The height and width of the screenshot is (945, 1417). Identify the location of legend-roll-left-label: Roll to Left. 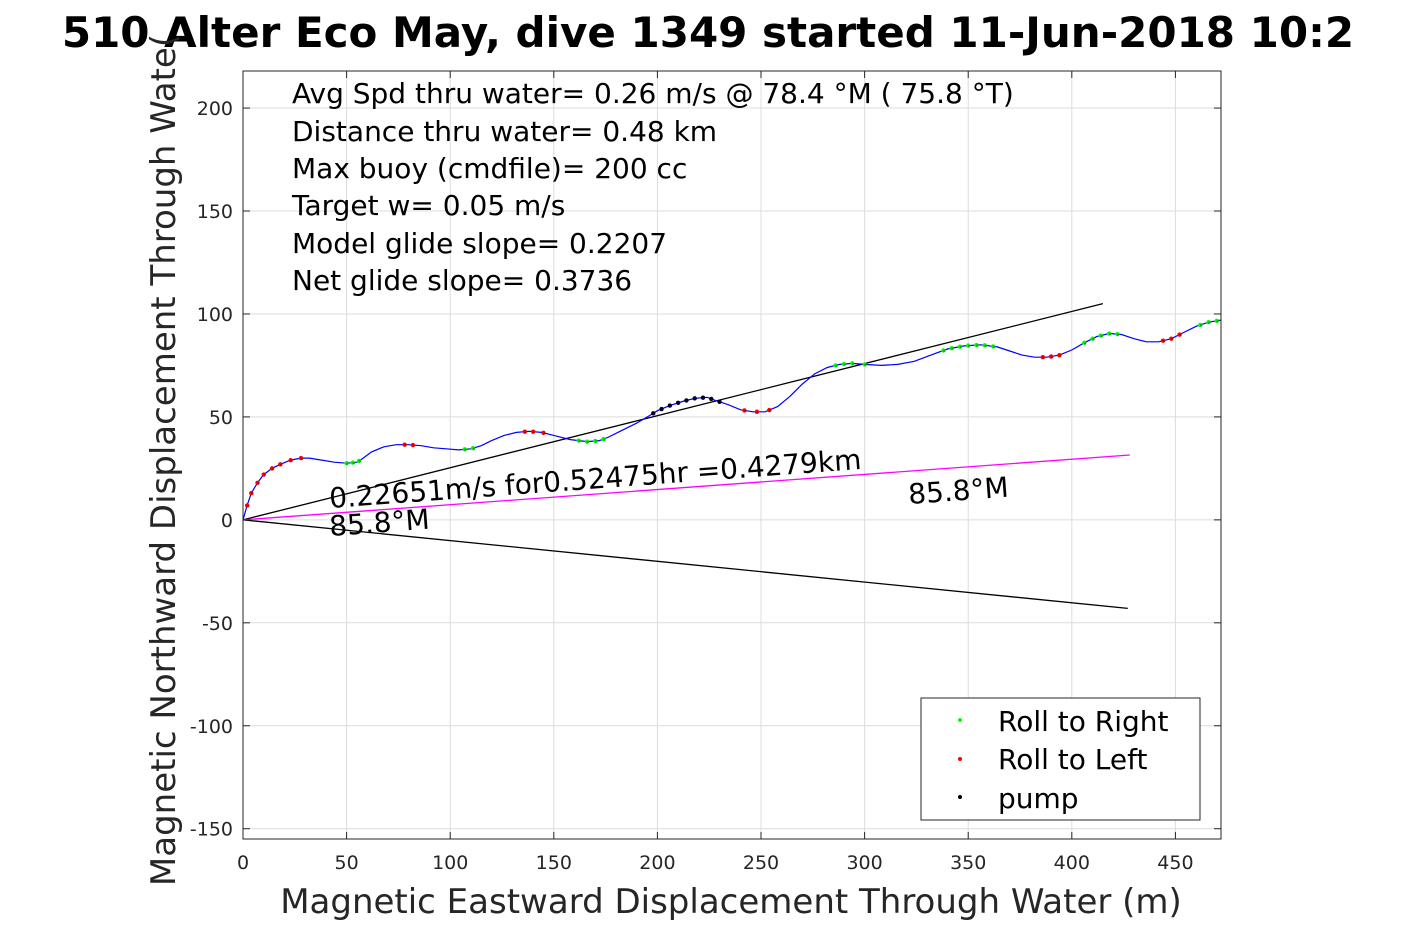
(1072, 759).